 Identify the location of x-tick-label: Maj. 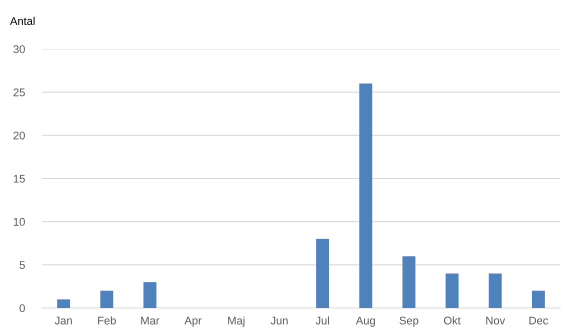
(236, 321).